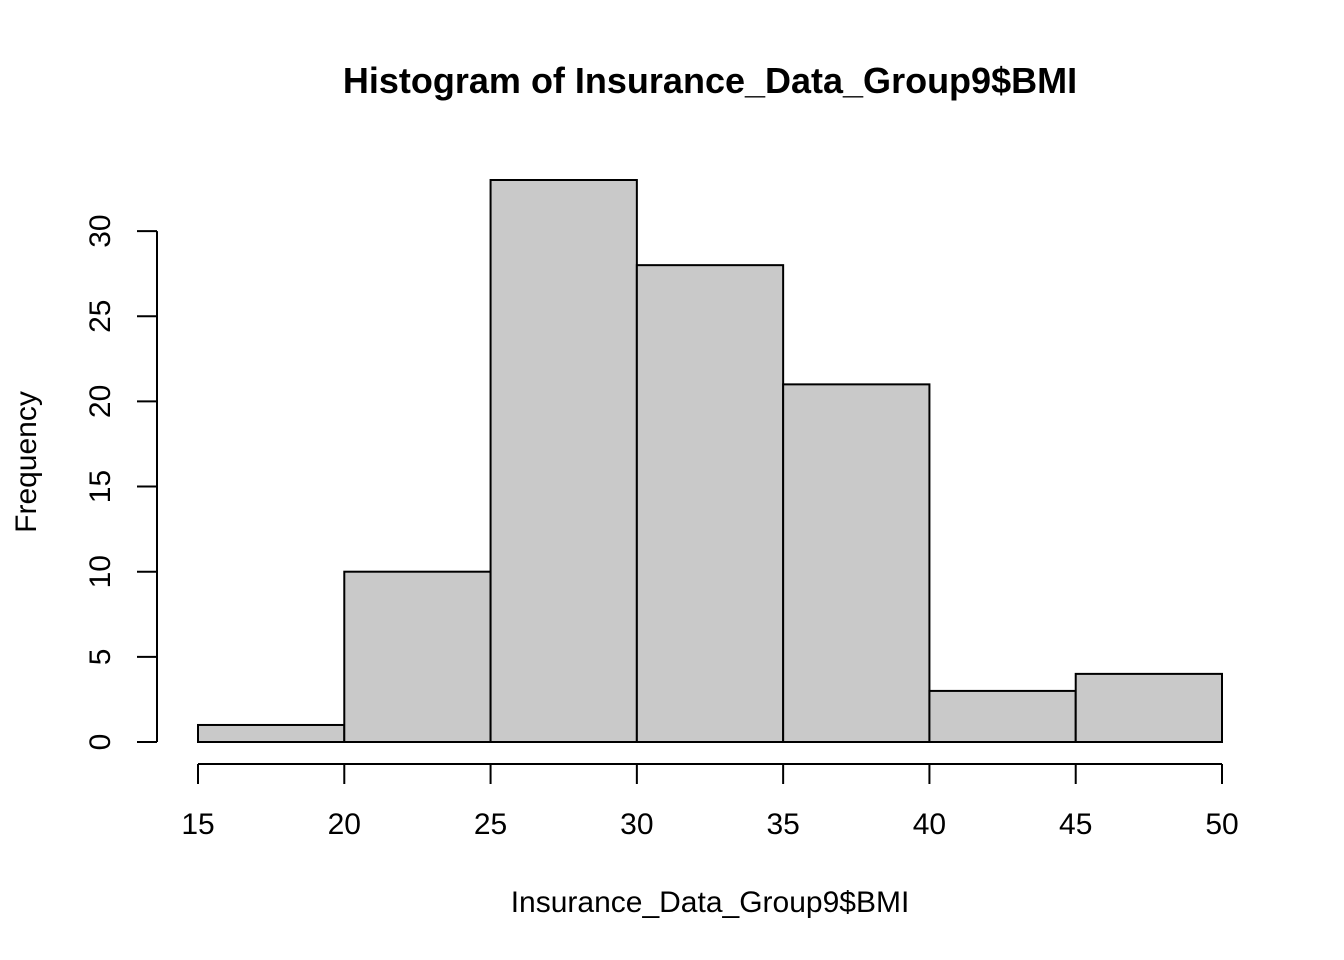 The image size is (1344, 960). I want to click on chart-title: Histogram of Insurance_Data_Group9$BMI, so click(710, 80).